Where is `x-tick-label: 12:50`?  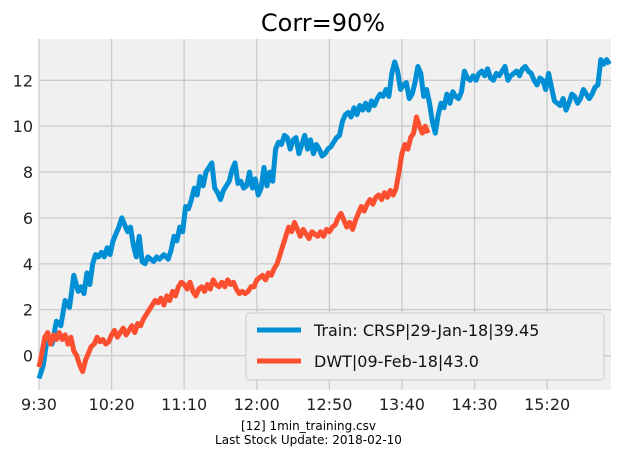 x-tick-label: 12:50 is located at coordinates (329, 404).